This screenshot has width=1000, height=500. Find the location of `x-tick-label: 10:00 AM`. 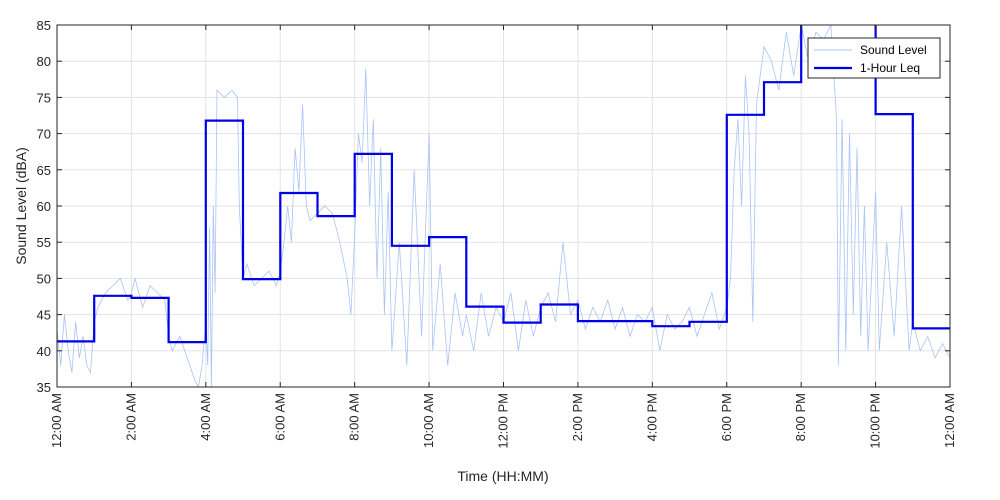

x-tick-label: 10:00 AM is located at coordinates (428, 420).